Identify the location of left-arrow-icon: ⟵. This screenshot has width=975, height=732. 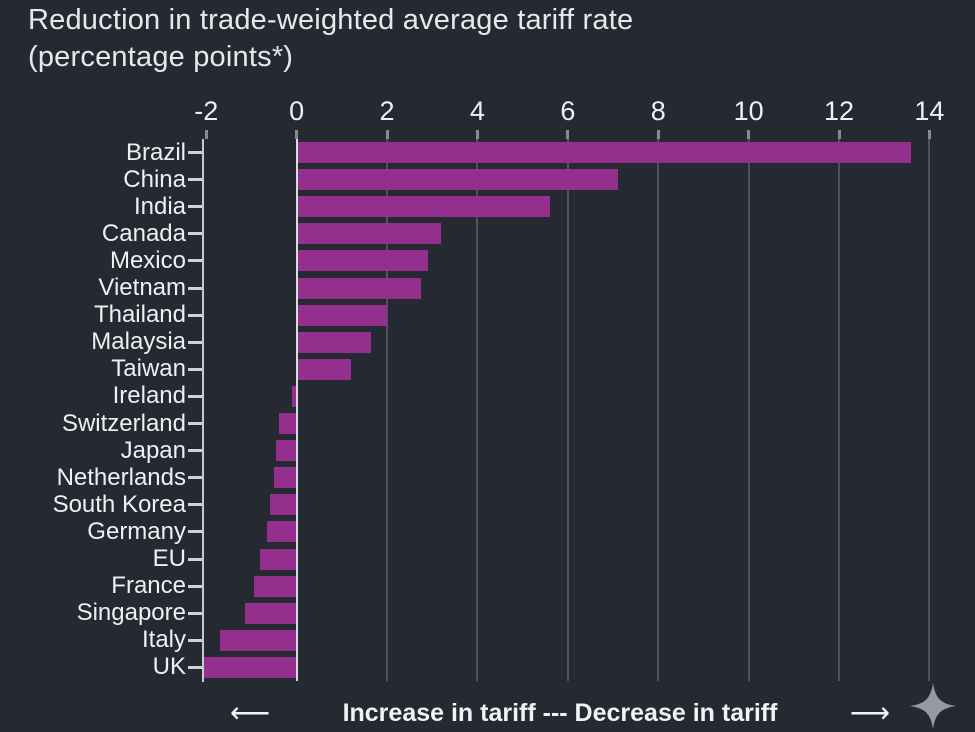
(250, 712).